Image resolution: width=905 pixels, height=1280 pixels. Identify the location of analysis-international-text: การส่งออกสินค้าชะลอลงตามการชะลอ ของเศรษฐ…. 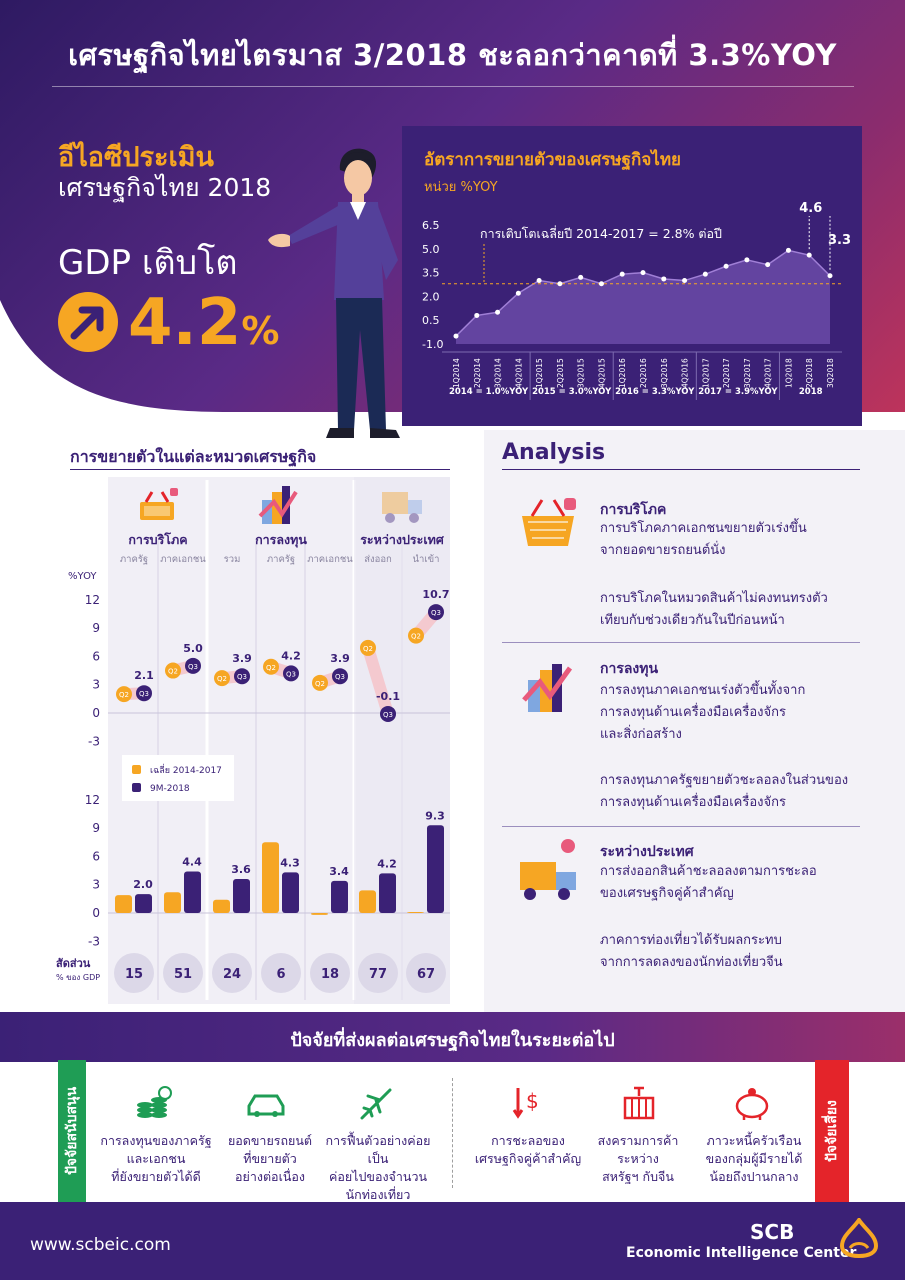
(708, 883).